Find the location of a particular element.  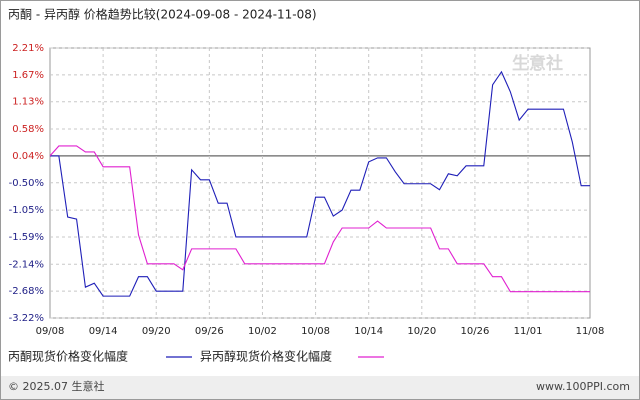

x-tick-label: 11/01 is located at coordinates (528, 331).